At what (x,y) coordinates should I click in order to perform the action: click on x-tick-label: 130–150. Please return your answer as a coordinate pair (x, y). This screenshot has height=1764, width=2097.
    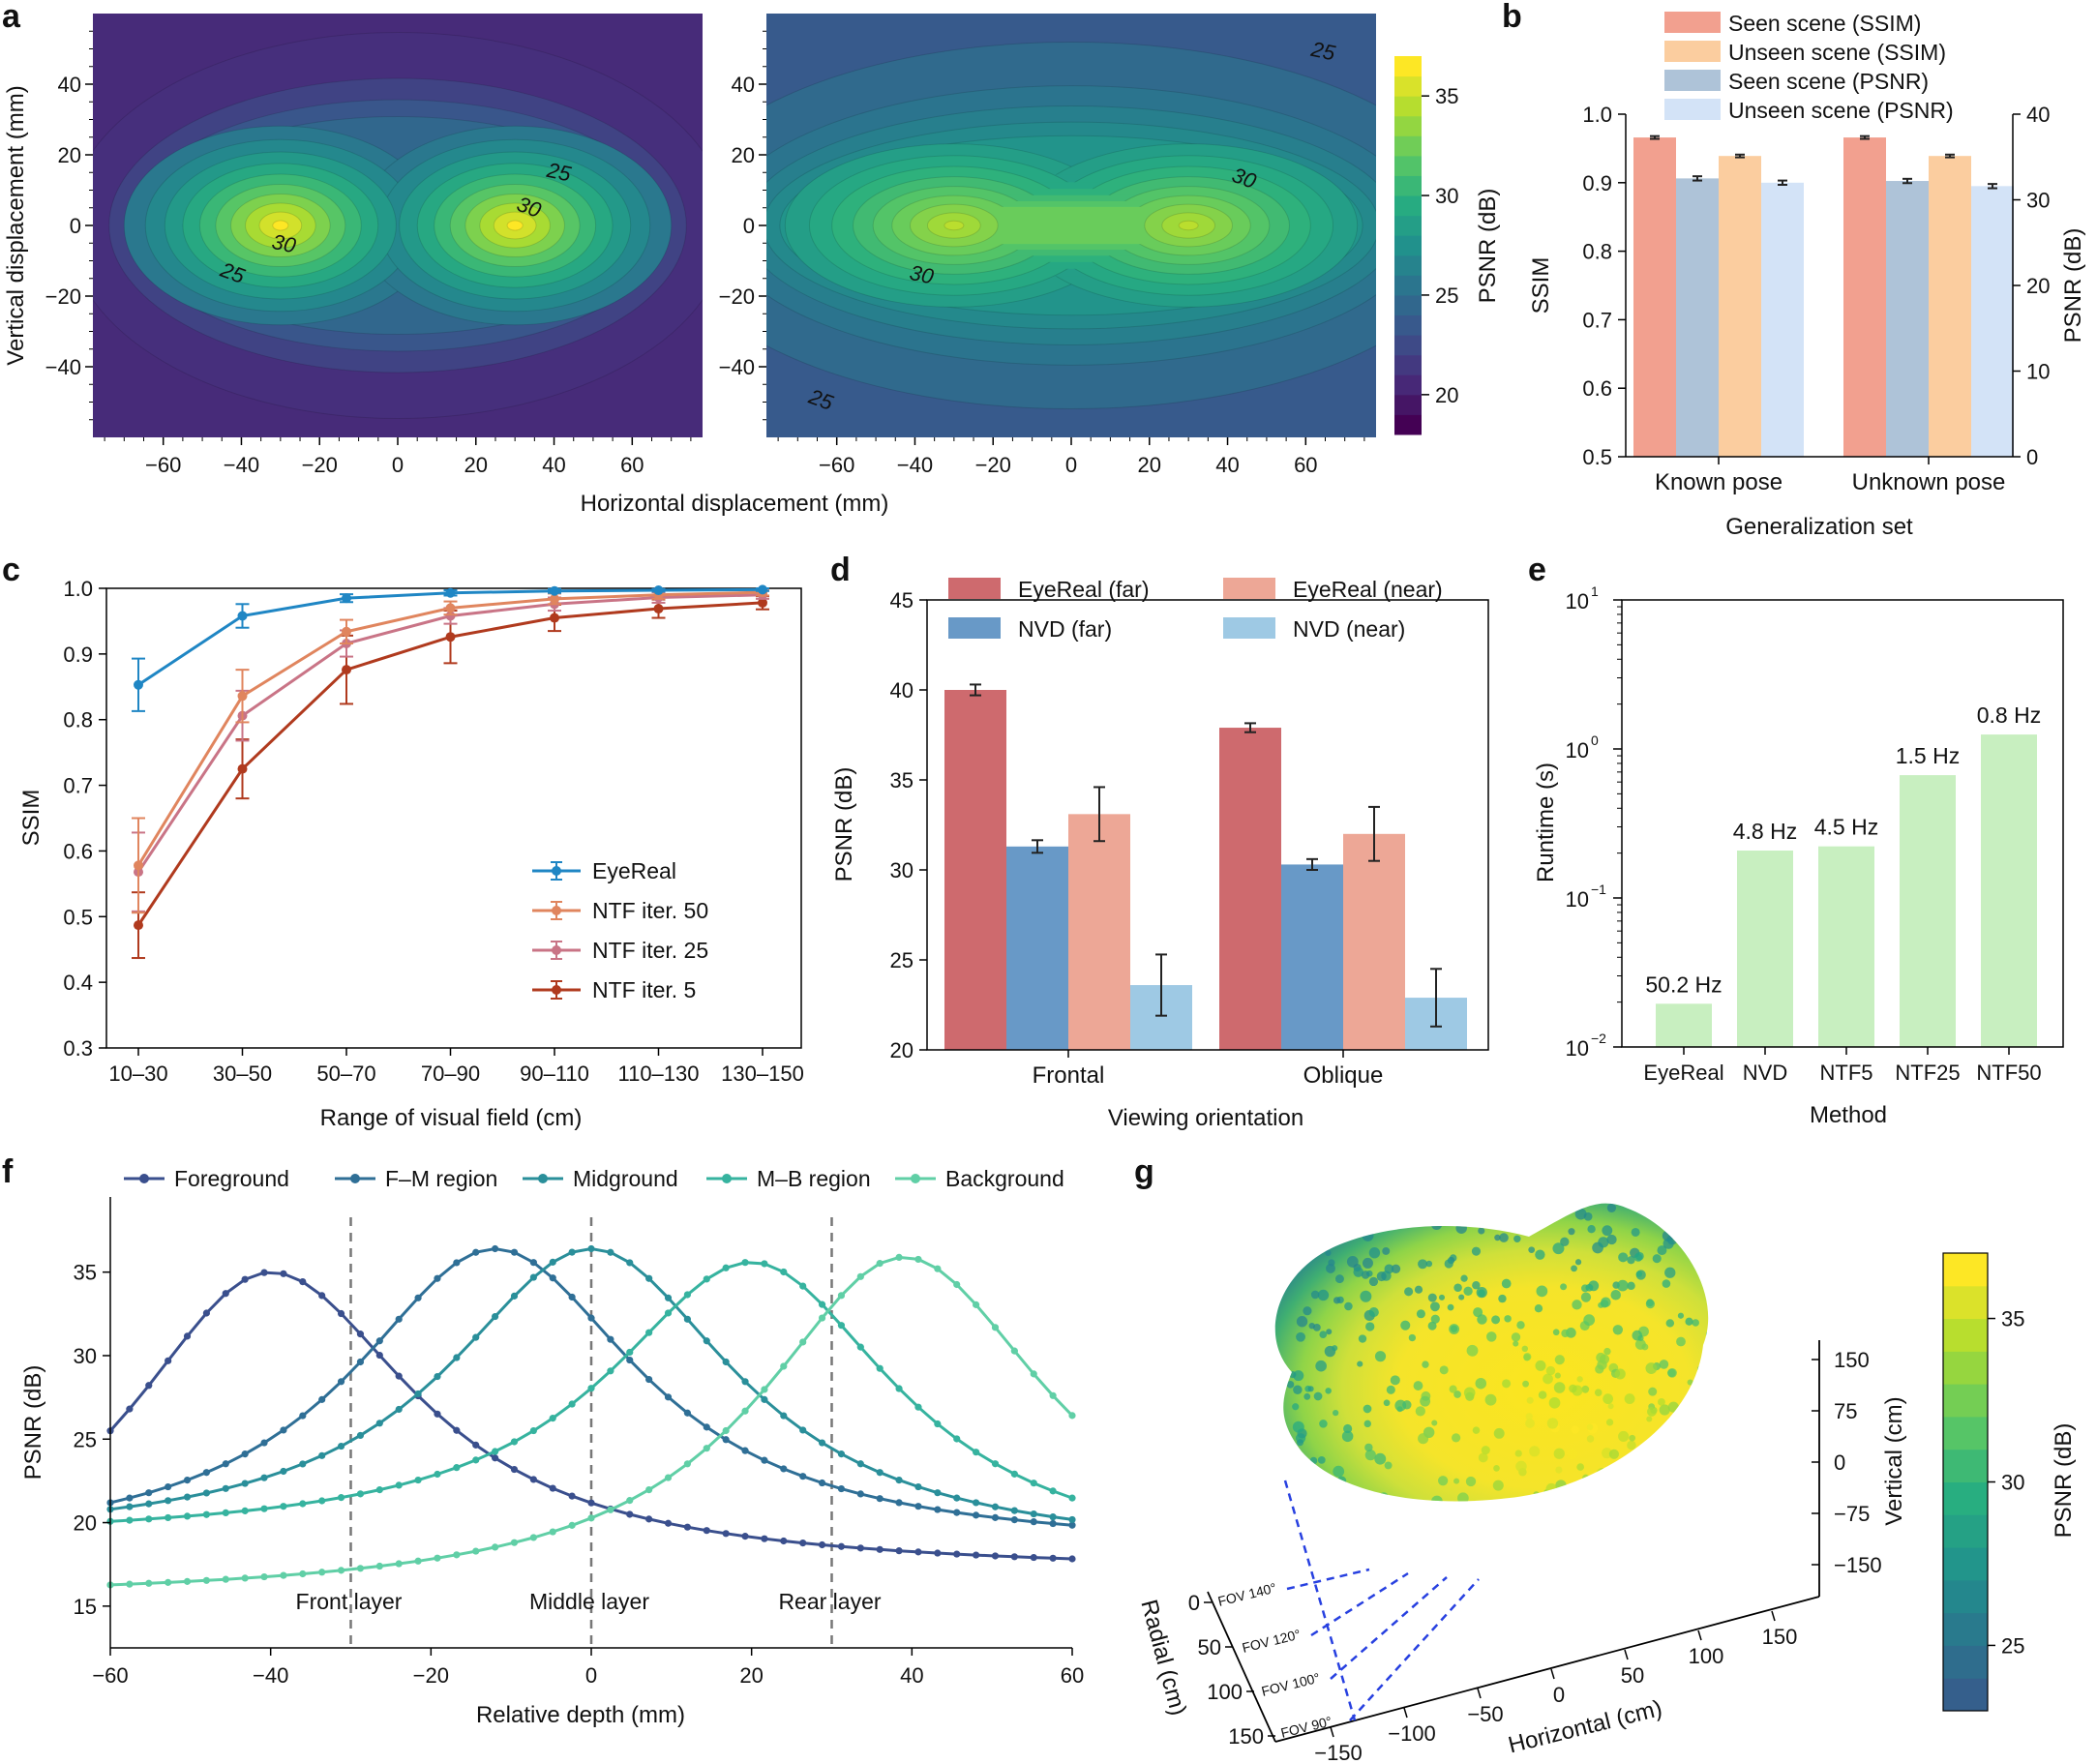
    Looking at the image, I should click on (763, 1073).